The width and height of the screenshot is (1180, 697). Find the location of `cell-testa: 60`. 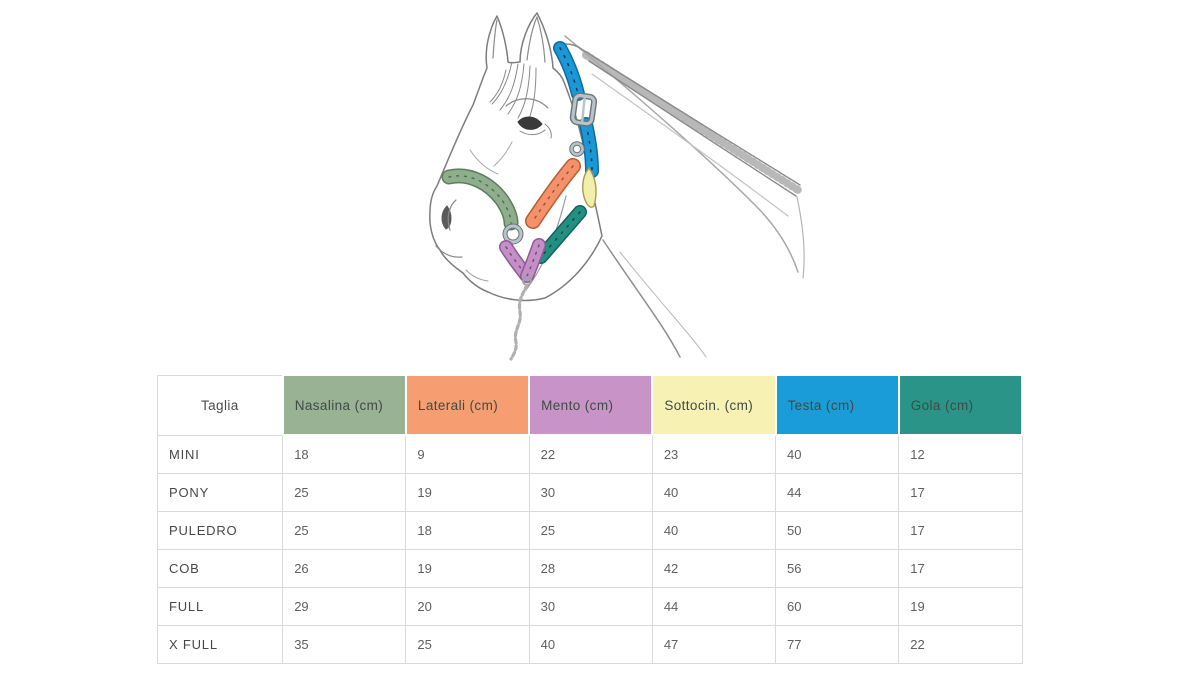

cell-testa: 60 is located at coordinates (837, 606).